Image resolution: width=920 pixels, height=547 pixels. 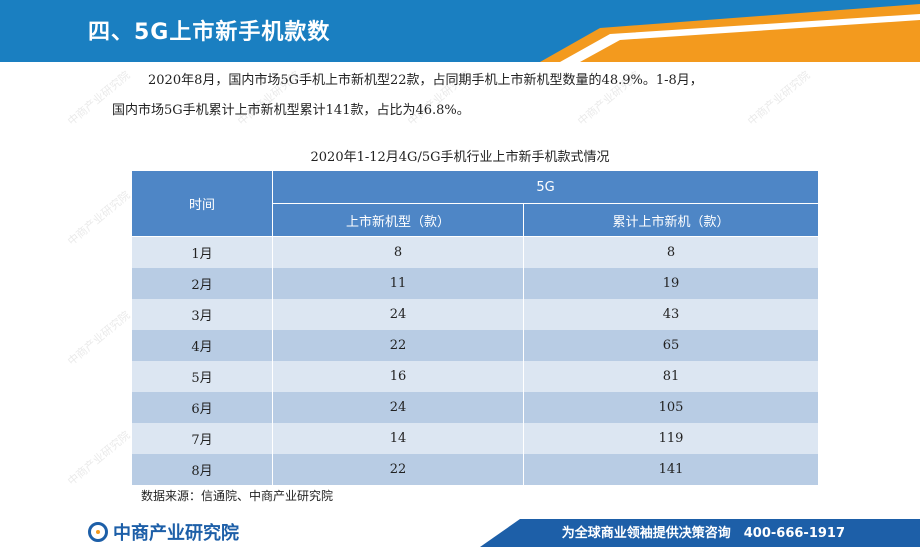 I want to click on company-logo: 中商产业研究院, so click(x=163, y=532).